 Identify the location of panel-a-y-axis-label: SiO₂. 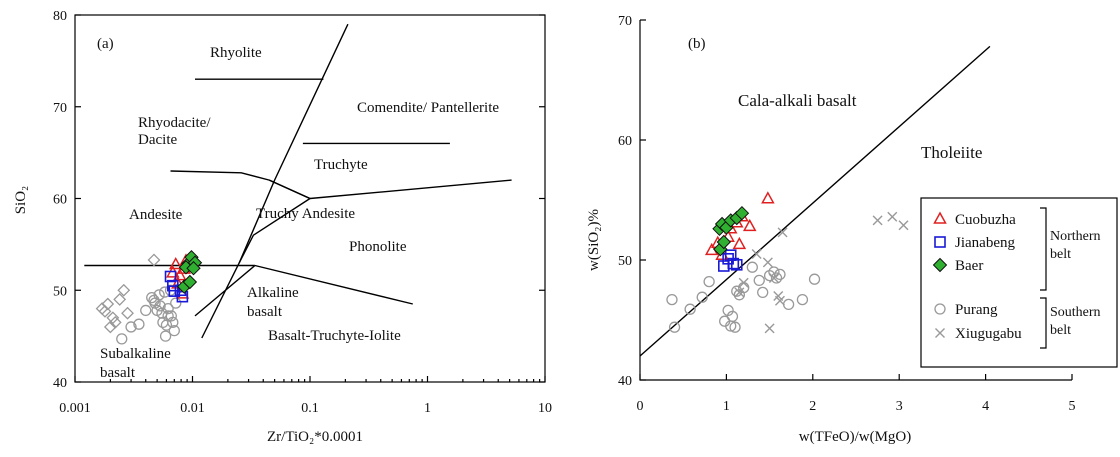
(21, 200).